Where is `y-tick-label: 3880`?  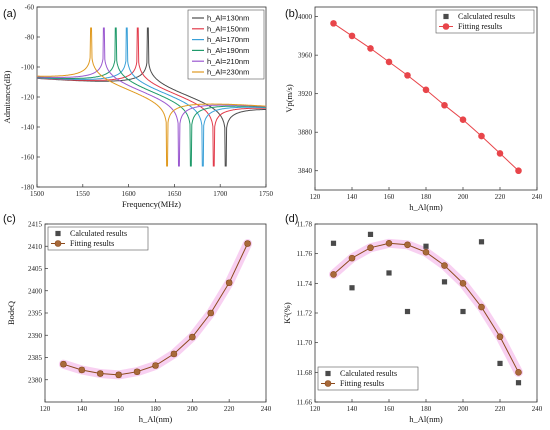 y-tick-label: 3880 is located at coordinates (305, 133).